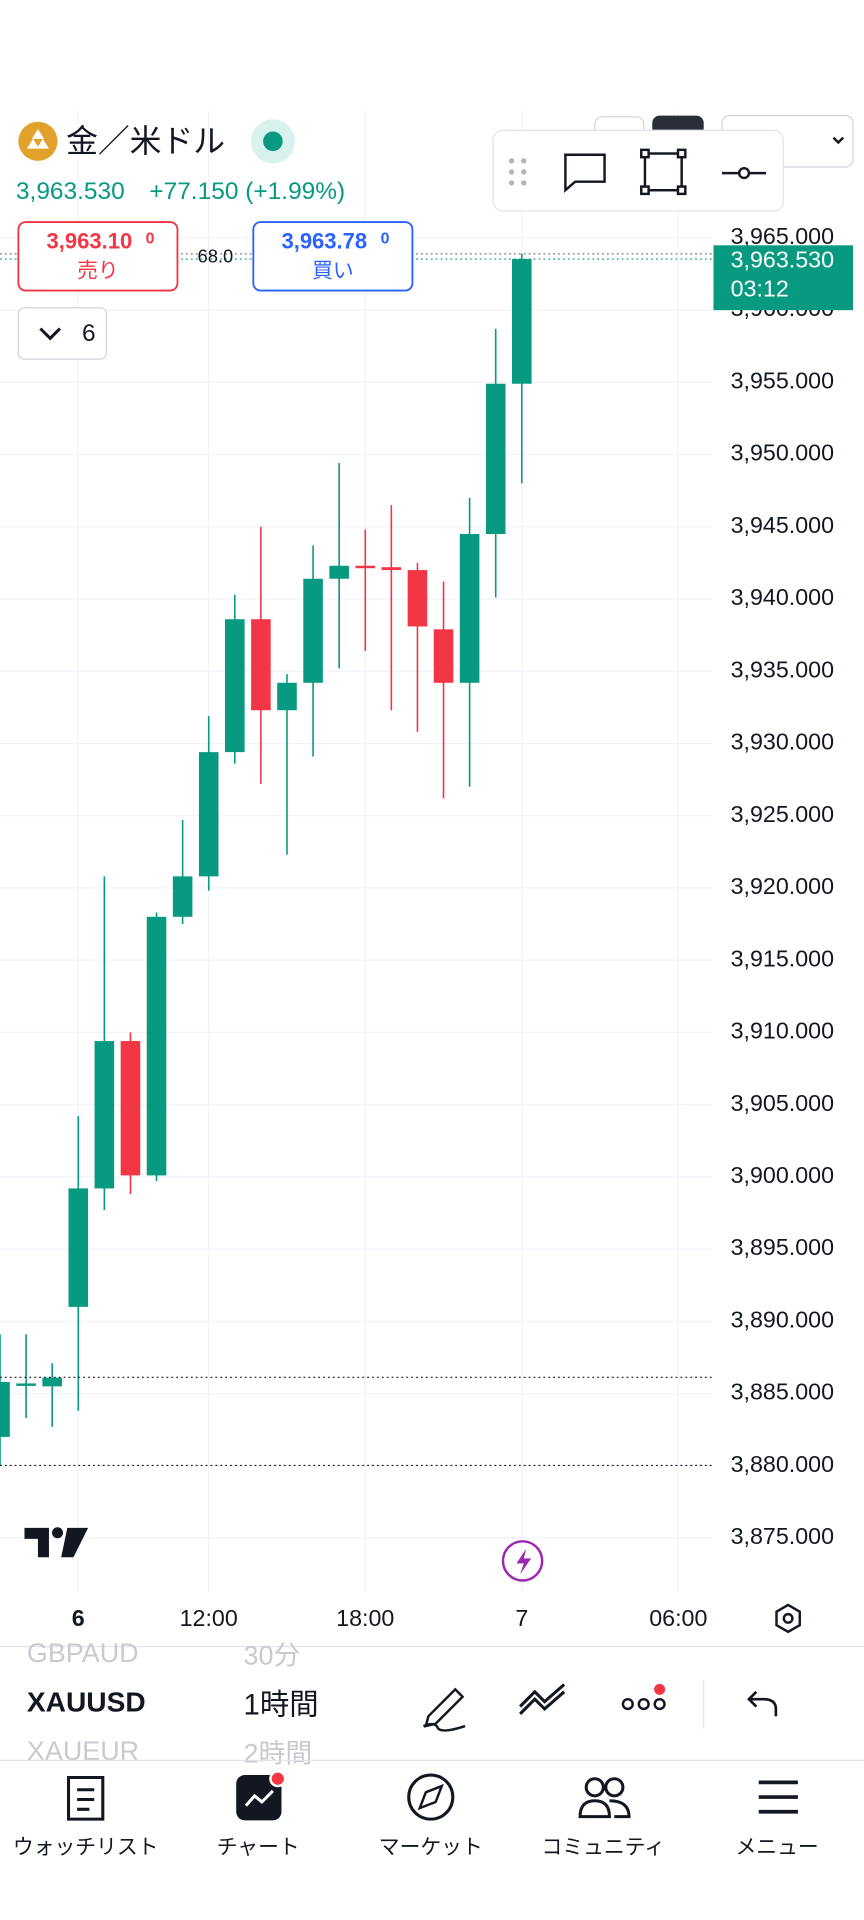 This screenshot has width=864, height=1920. Describe the element at coordinates (783, 453) in the screenshot. I see `y-tick-label: 3,950.000` at that location.